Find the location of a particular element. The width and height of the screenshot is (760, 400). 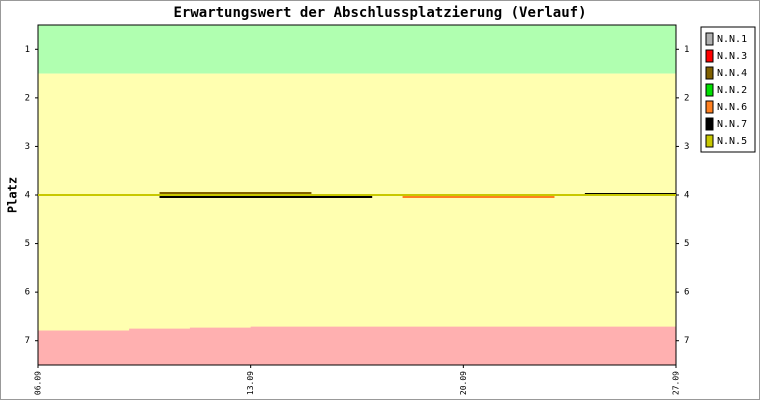

x-tick-label: 06.09 is located at coordinates (38, 383).